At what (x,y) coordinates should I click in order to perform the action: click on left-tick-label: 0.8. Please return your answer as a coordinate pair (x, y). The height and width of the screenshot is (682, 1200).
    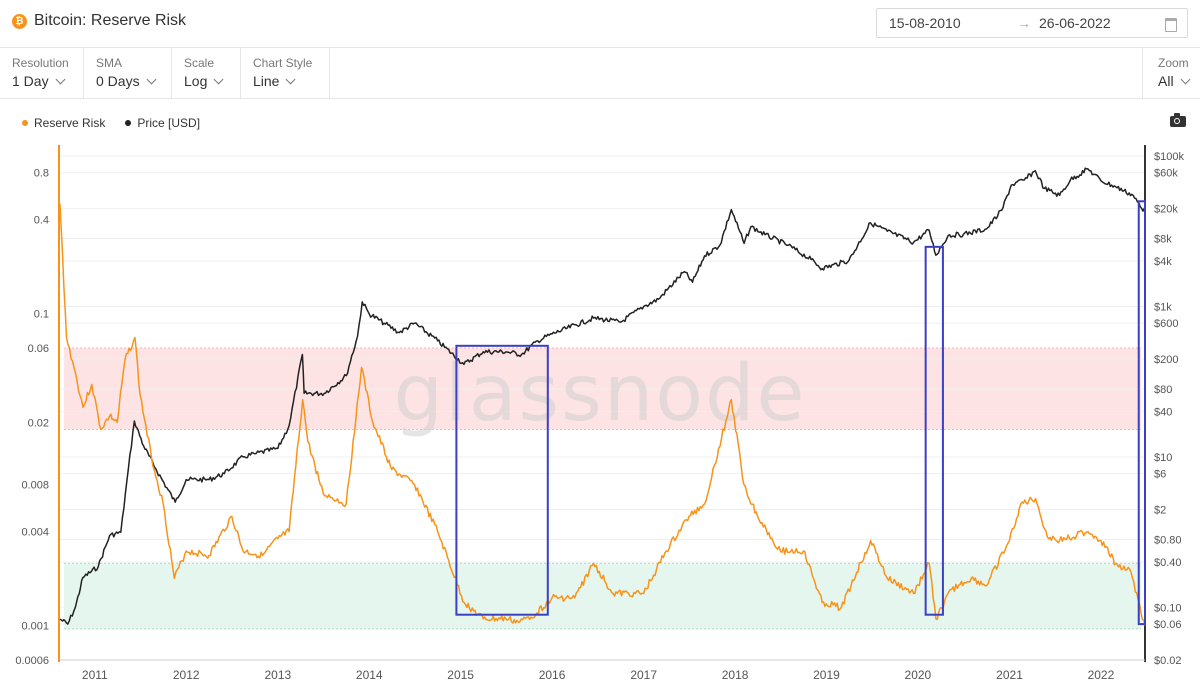
    Looking at the image, I should click on (41, 173).